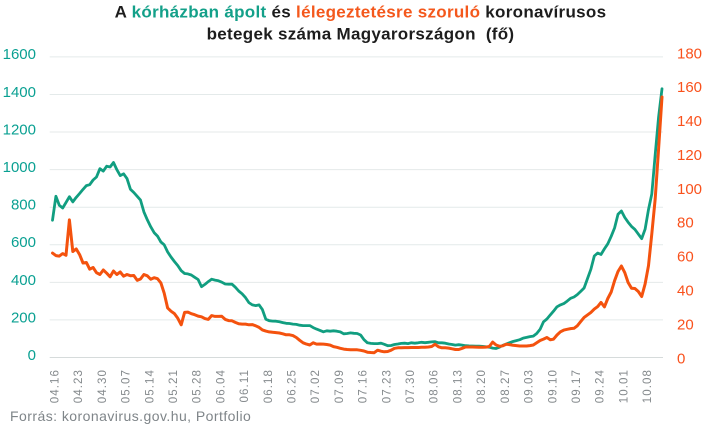 This screenshot has height=430, width=705. What do you see at coordinates (364, 386) in the screenshot?
I see `svg-text: 07.16` at bounding box center [364, 386].